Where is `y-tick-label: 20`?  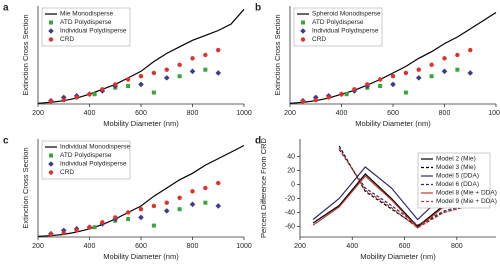
y-tick-label: 20 is located at coordinates (291, 170).